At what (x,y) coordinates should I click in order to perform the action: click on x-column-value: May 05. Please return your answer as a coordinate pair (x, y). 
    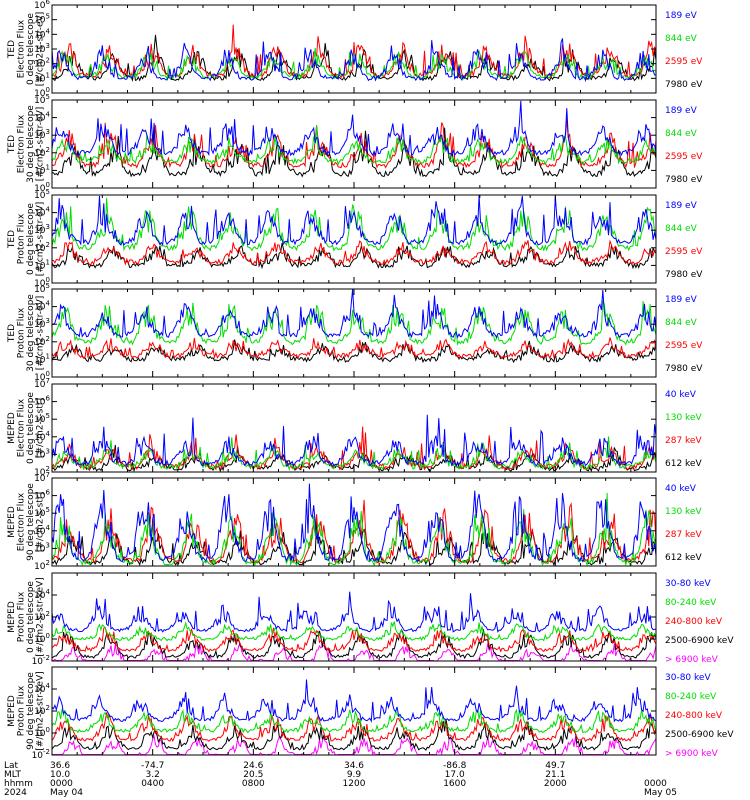
    Looking at the image, I should click on (660, 793).